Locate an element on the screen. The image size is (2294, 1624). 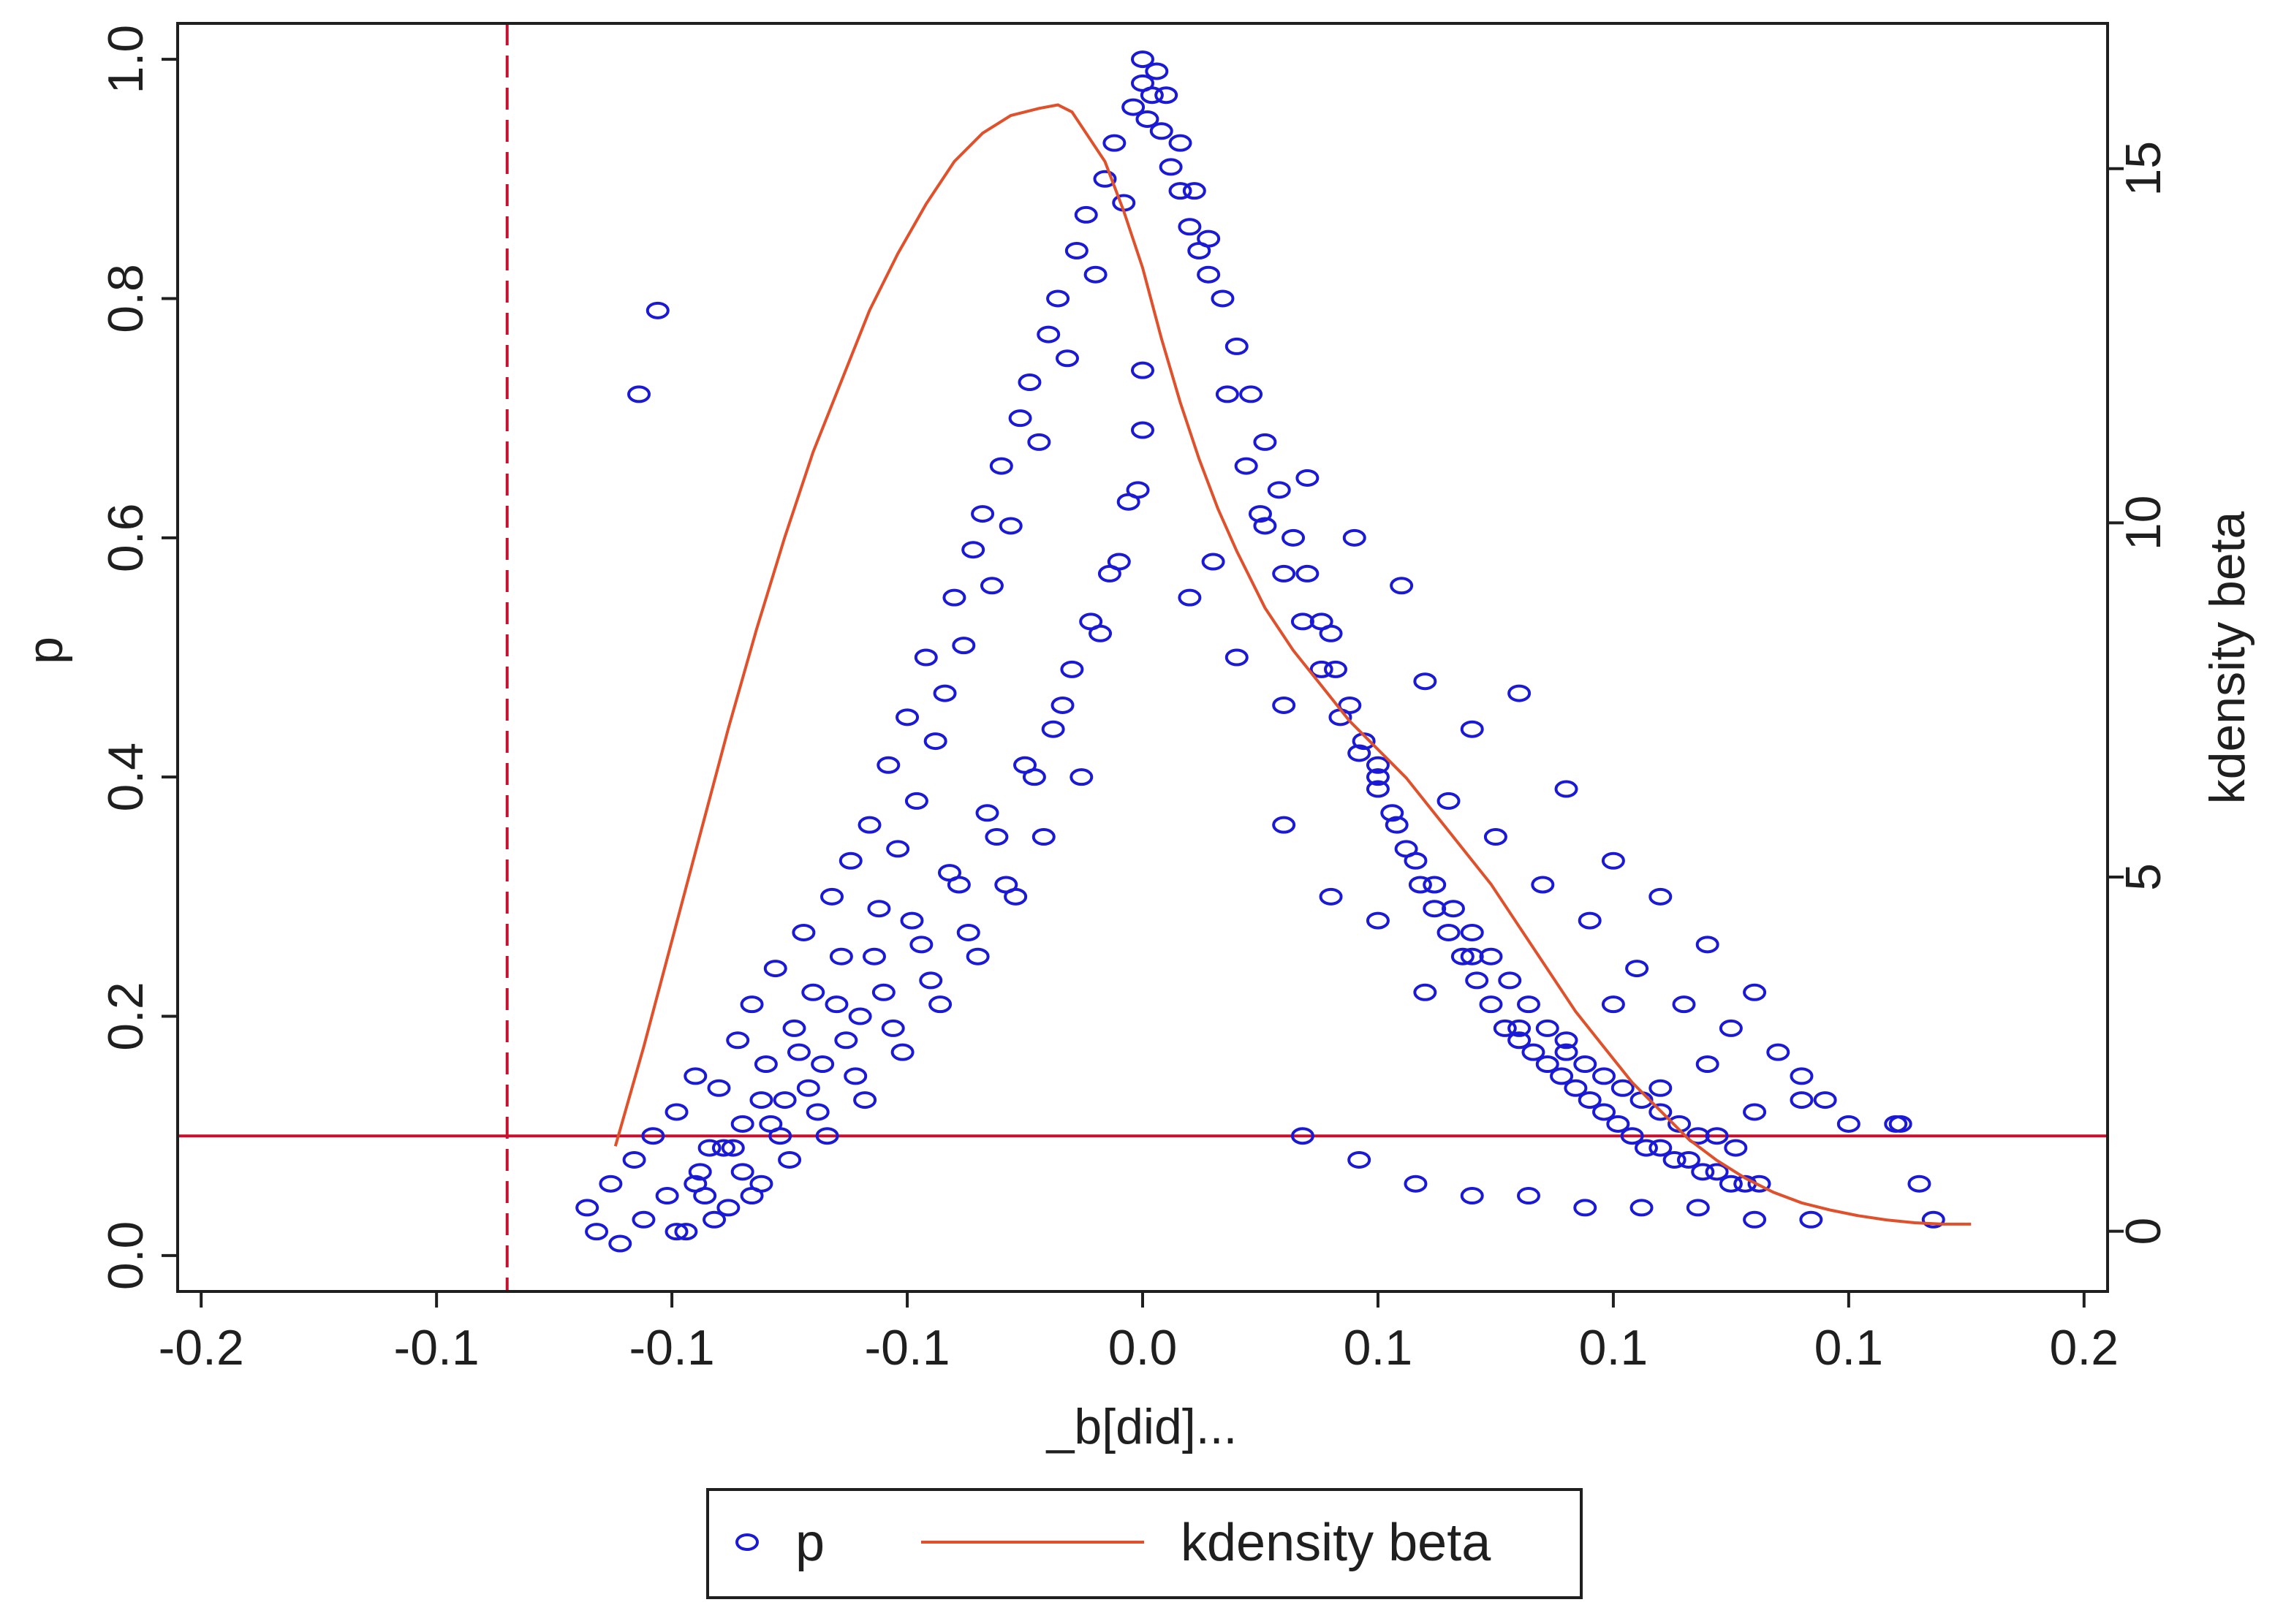
y-axis-right-title: kdensity beta is located at coordinates (2227, 658).